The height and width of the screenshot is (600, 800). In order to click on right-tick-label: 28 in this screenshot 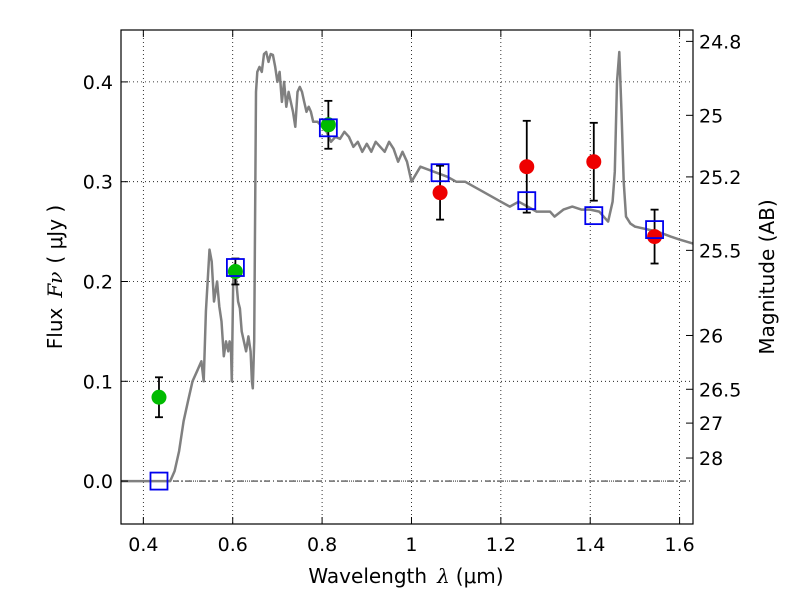, I will do `click(711, 459)`.